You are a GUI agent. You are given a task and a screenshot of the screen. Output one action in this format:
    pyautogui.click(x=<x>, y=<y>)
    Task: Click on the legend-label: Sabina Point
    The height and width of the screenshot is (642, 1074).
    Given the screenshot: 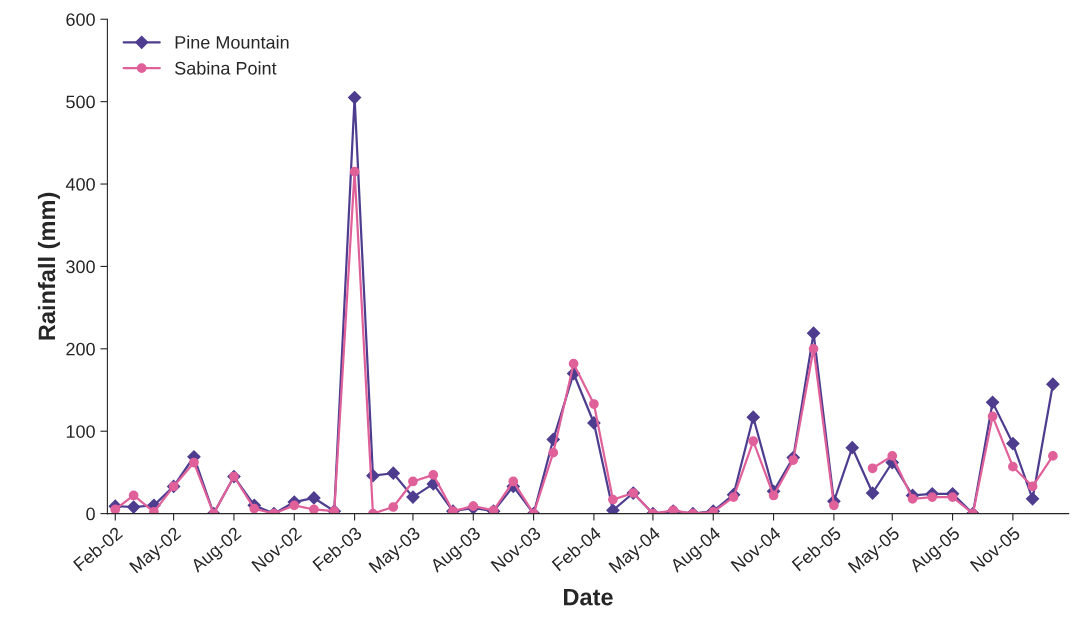 What is the action you would take?
    pyautogui.click(x=226, y=68)
    